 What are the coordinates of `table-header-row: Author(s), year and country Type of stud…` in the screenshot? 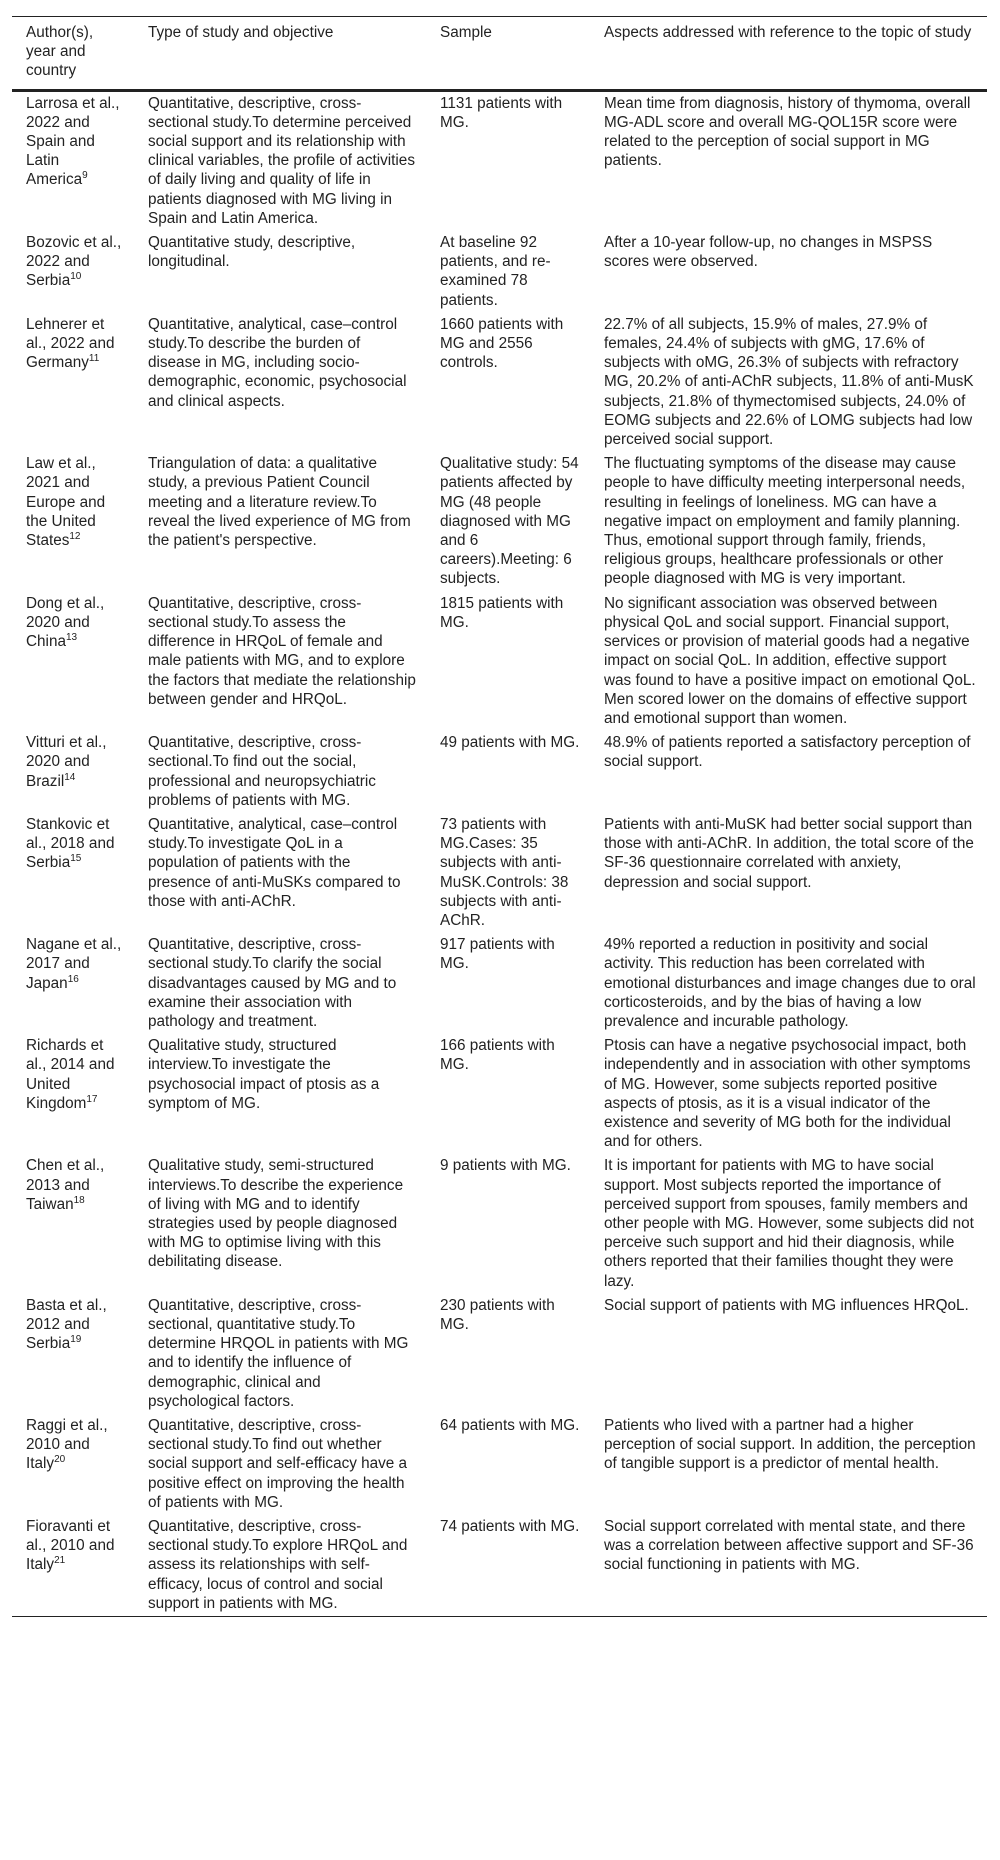 It's located at (499, 53).